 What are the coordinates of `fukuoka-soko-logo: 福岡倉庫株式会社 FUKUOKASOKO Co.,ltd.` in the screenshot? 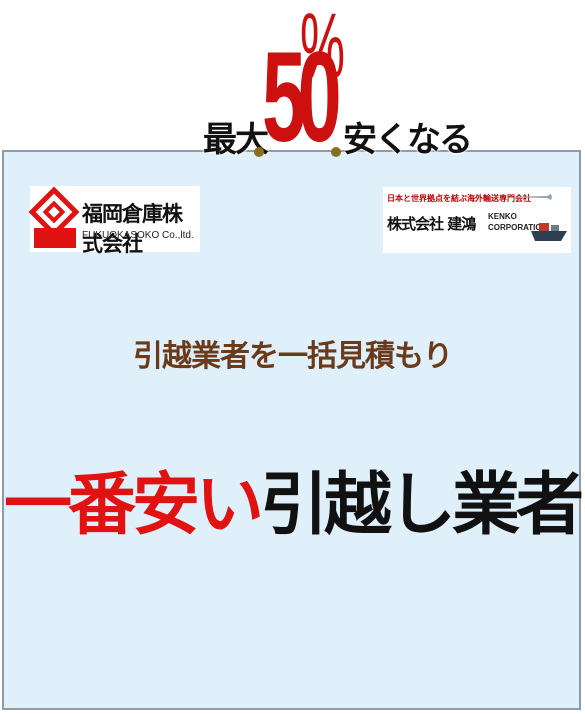 It's located at (114, 221).